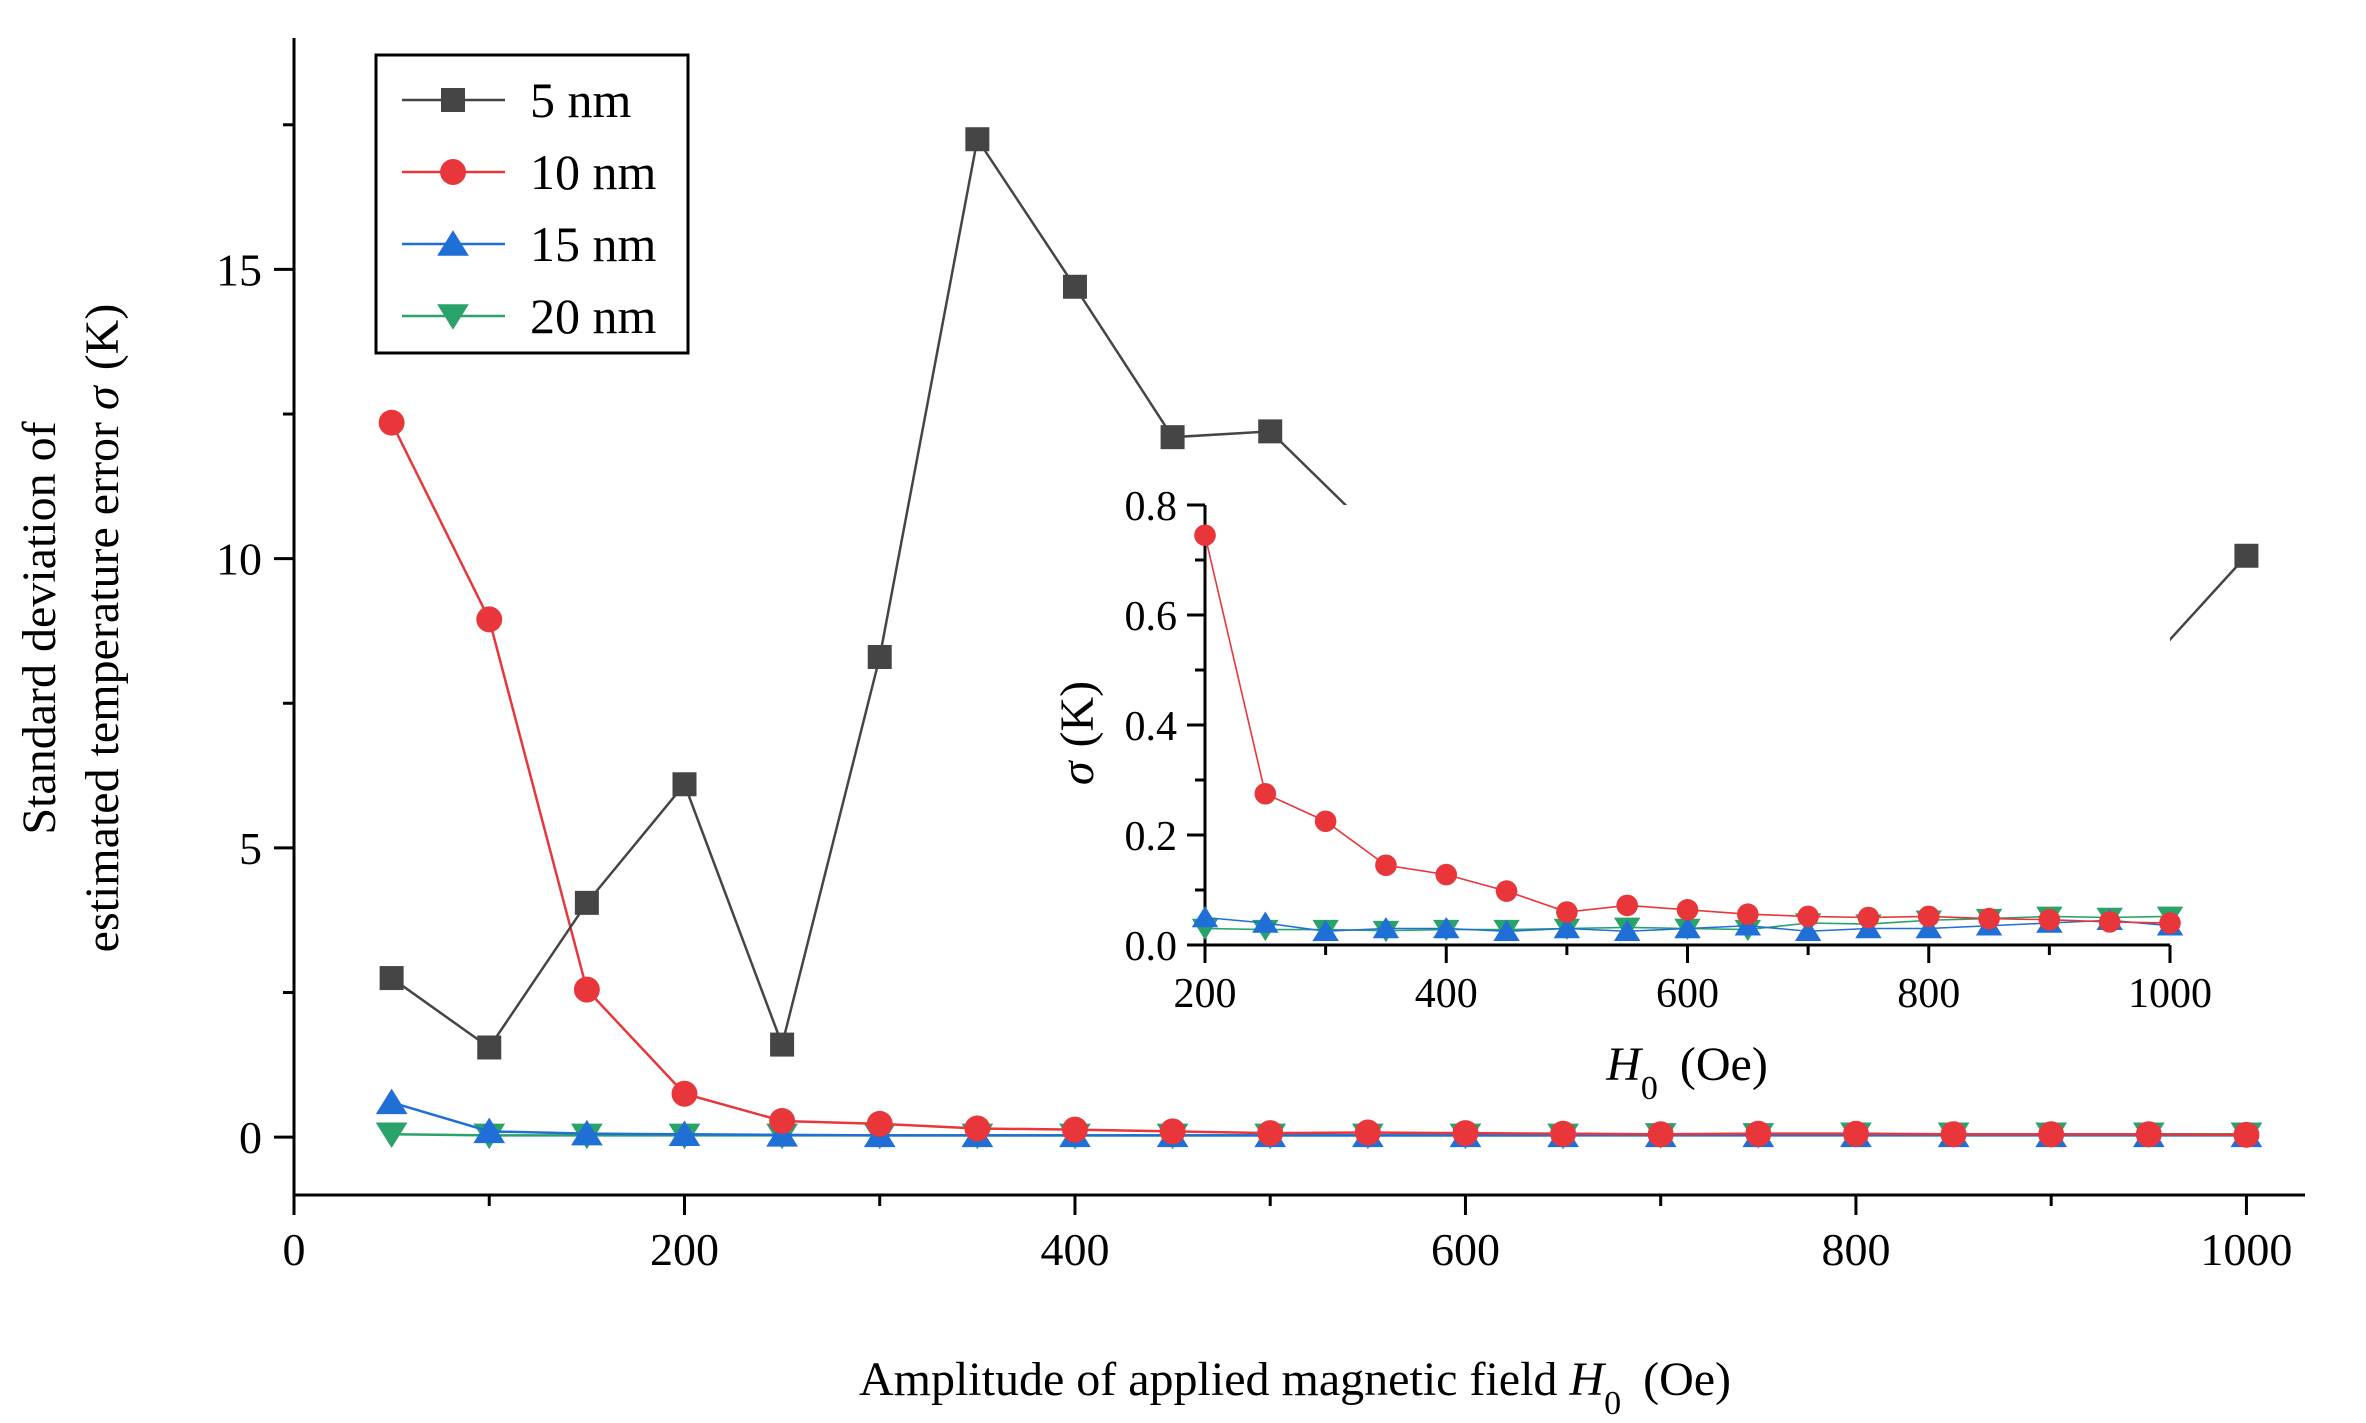 This screenshot has height=1423, width=2366. I want to click on legend-item: 10 nm, so click(529, 172).